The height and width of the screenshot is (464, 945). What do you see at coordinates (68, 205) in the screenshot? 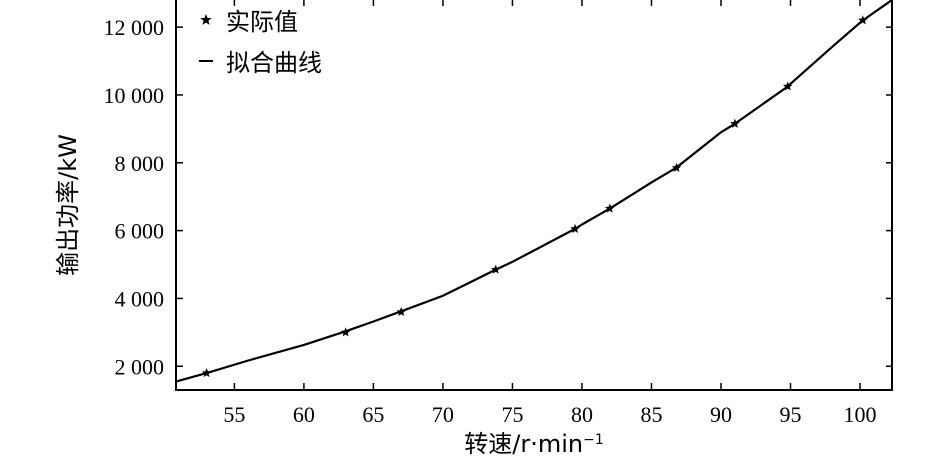
I see `y-axis-title: 输出功率/kW` at bounding box center [68, 205].